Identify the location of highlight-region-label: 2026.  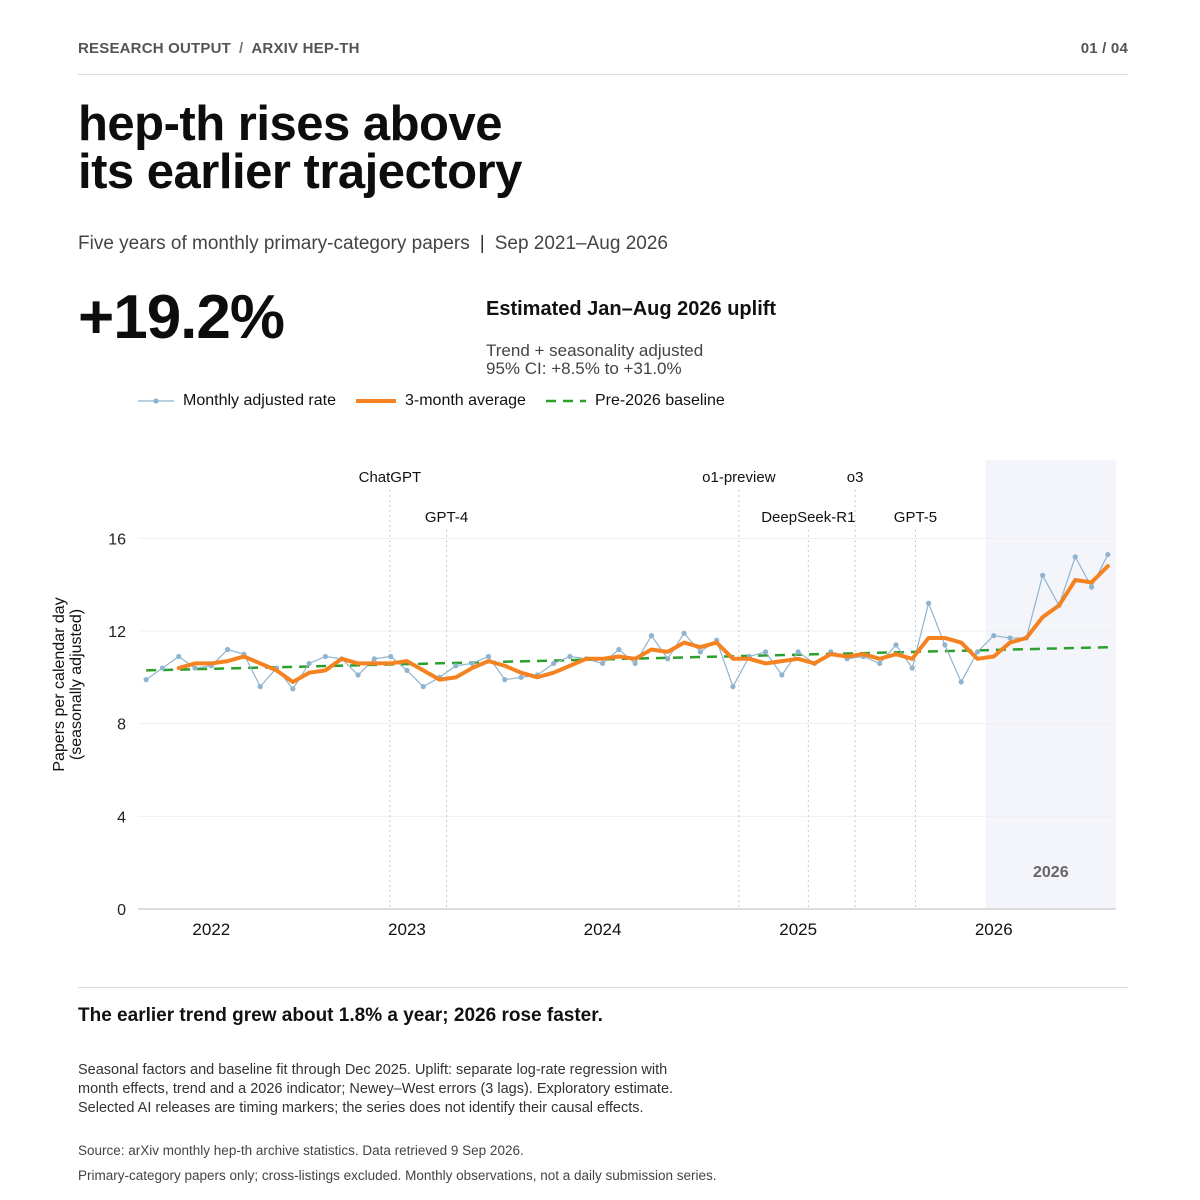
(1051, 872).